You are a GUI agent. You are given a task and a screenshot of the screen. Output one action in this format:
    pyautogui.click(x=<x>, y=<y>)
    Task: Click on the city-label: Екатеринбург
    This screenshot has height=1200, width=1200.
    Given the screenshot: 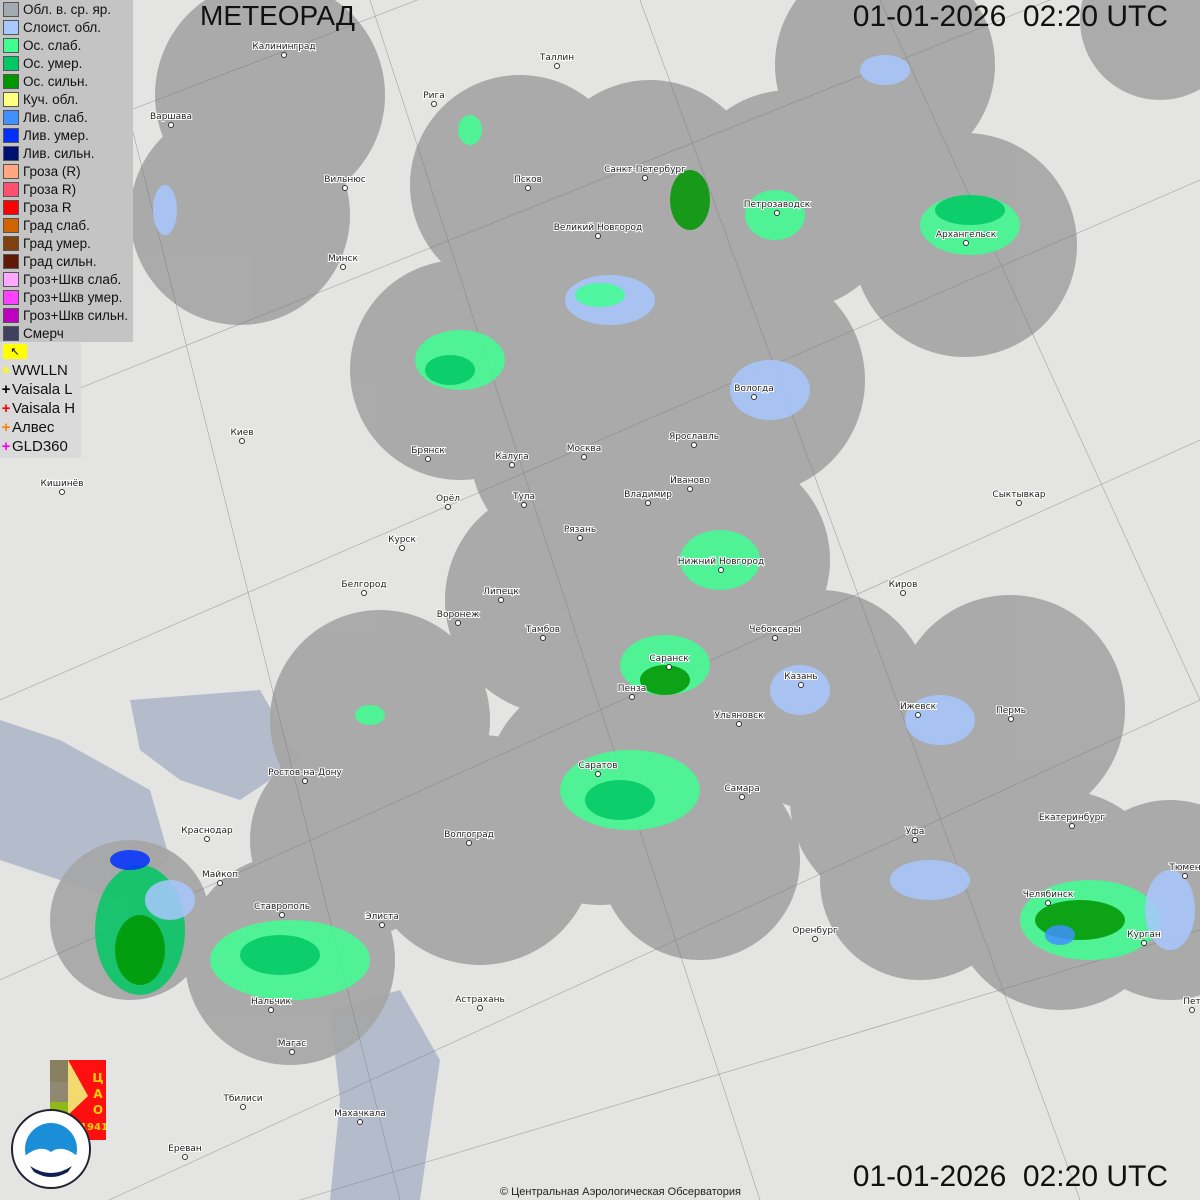 What is the action you would take?
    pyautogui.click(x=1072, y=818)
    